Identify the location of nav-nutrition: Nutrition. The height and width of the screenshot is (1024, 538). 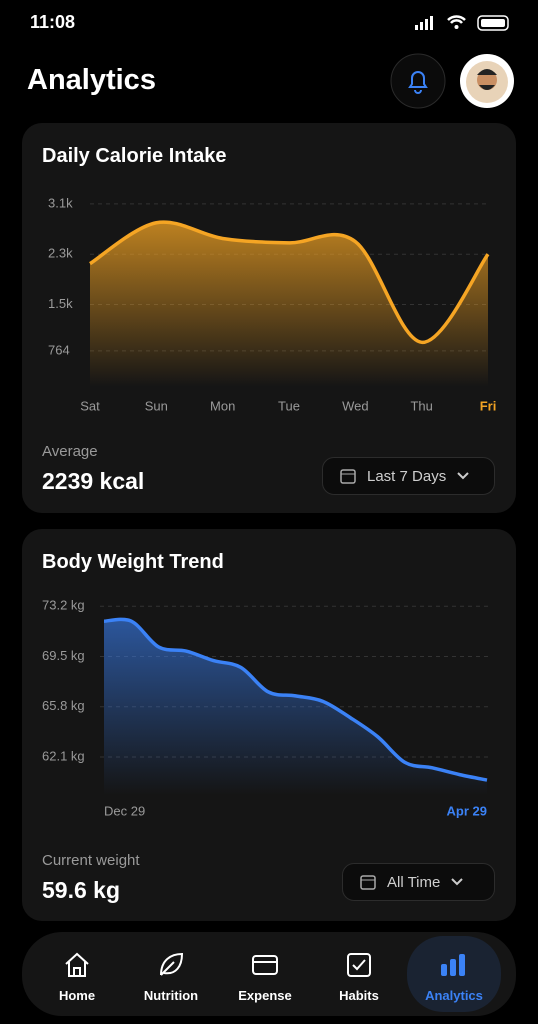
(171, 974).